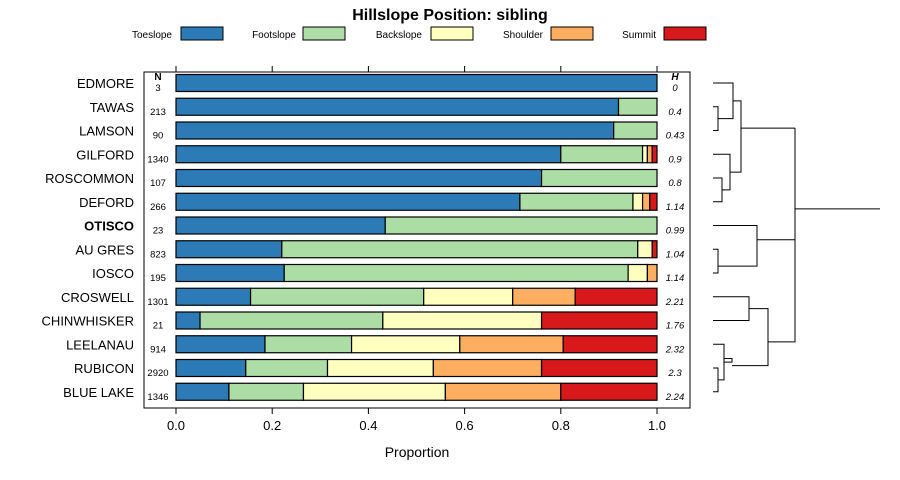 The image size is (900, 480). What do you see at coordinates (158, 136) in the screenshot?
I see `n-value: 90` at bounding box center [158, 136].